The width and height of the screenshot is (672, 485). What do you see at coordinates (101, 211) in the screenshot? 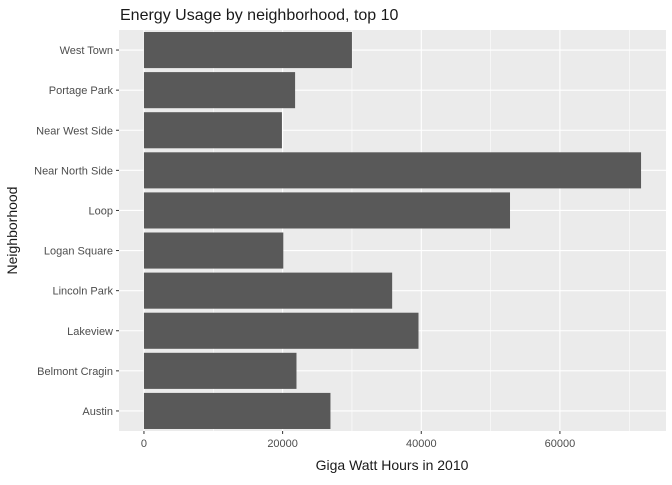
I see `y-tick-label: Loop` at bounding box center [101, 211].